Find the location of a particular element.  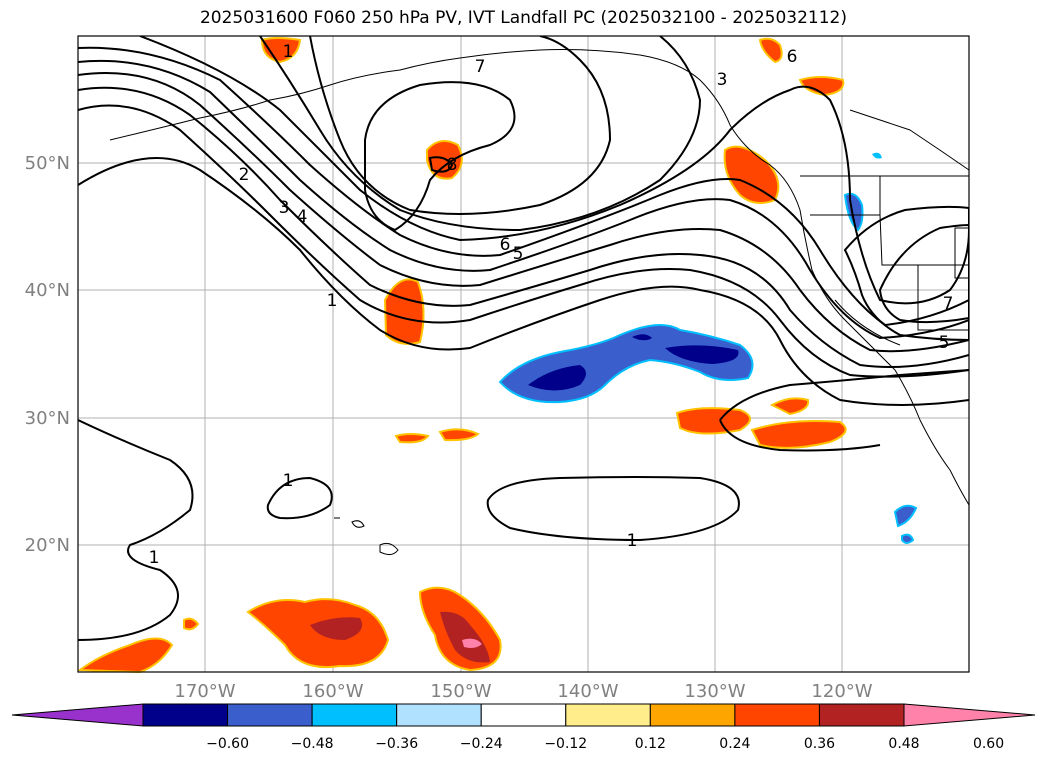

lat-label: 50°N is located at coordinates (47, 163).